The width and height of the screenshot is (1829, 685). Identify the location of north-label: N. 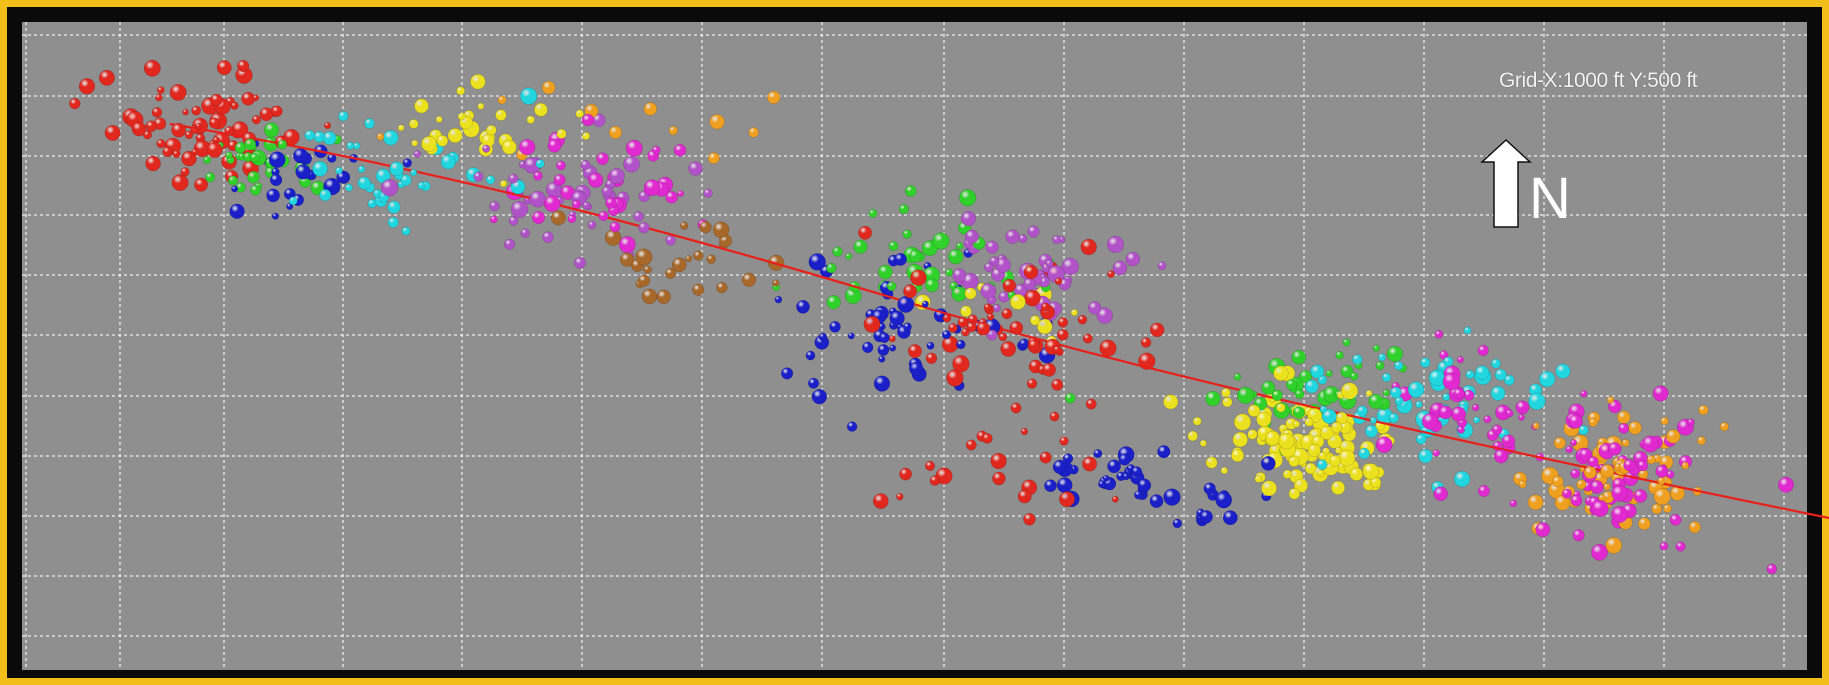
(1550, 198).